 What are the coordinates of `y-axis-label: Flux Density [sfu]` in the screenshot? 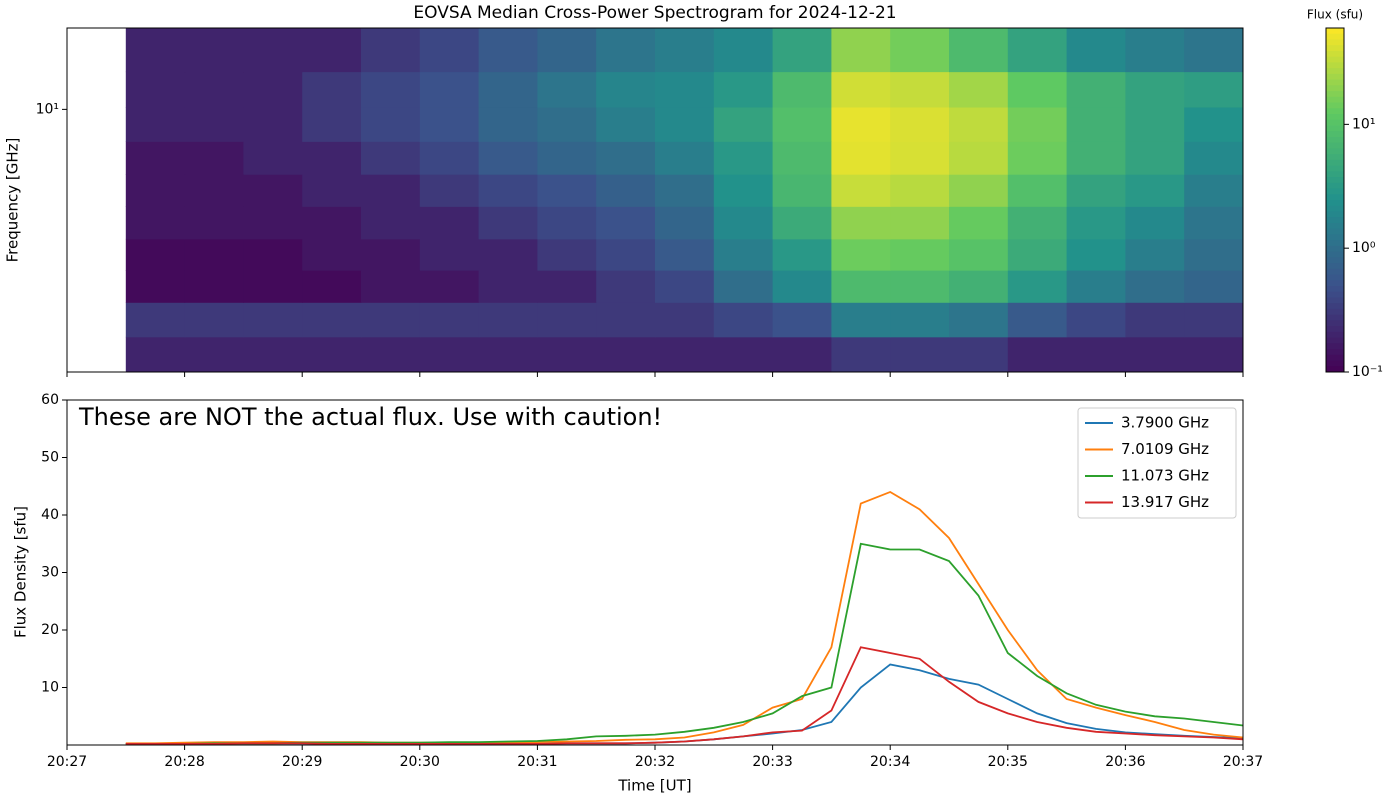 It's located at (21, 572).